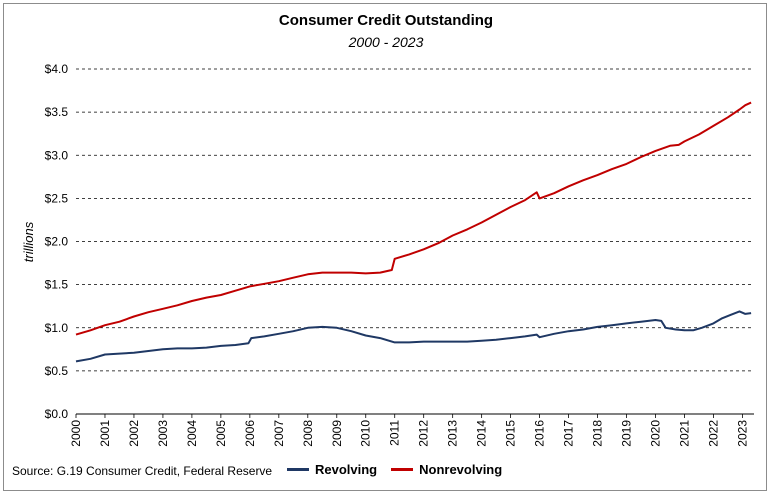 The image size is (772, 496). I want to click on y-tick-label: $2.0, so click(57, 242).